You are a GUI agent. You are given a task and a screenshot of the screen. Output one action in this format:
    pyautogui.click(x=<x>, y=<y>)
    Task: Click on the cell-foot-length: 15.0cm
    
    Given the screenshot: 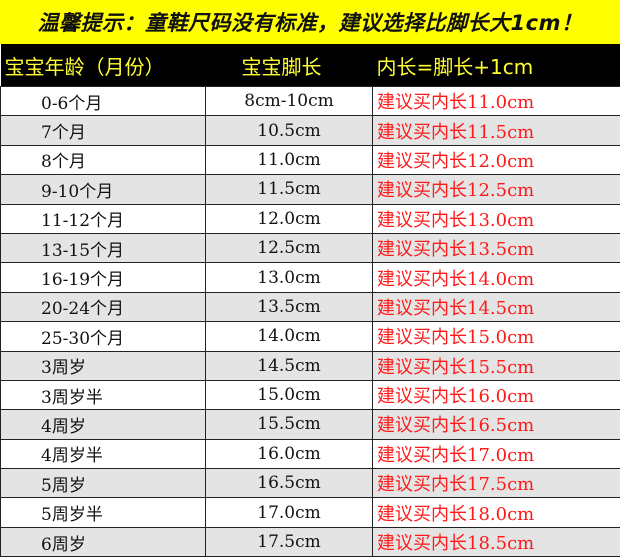 What is the action you would take?
    pyautogui.click(x=289, y=395)
    